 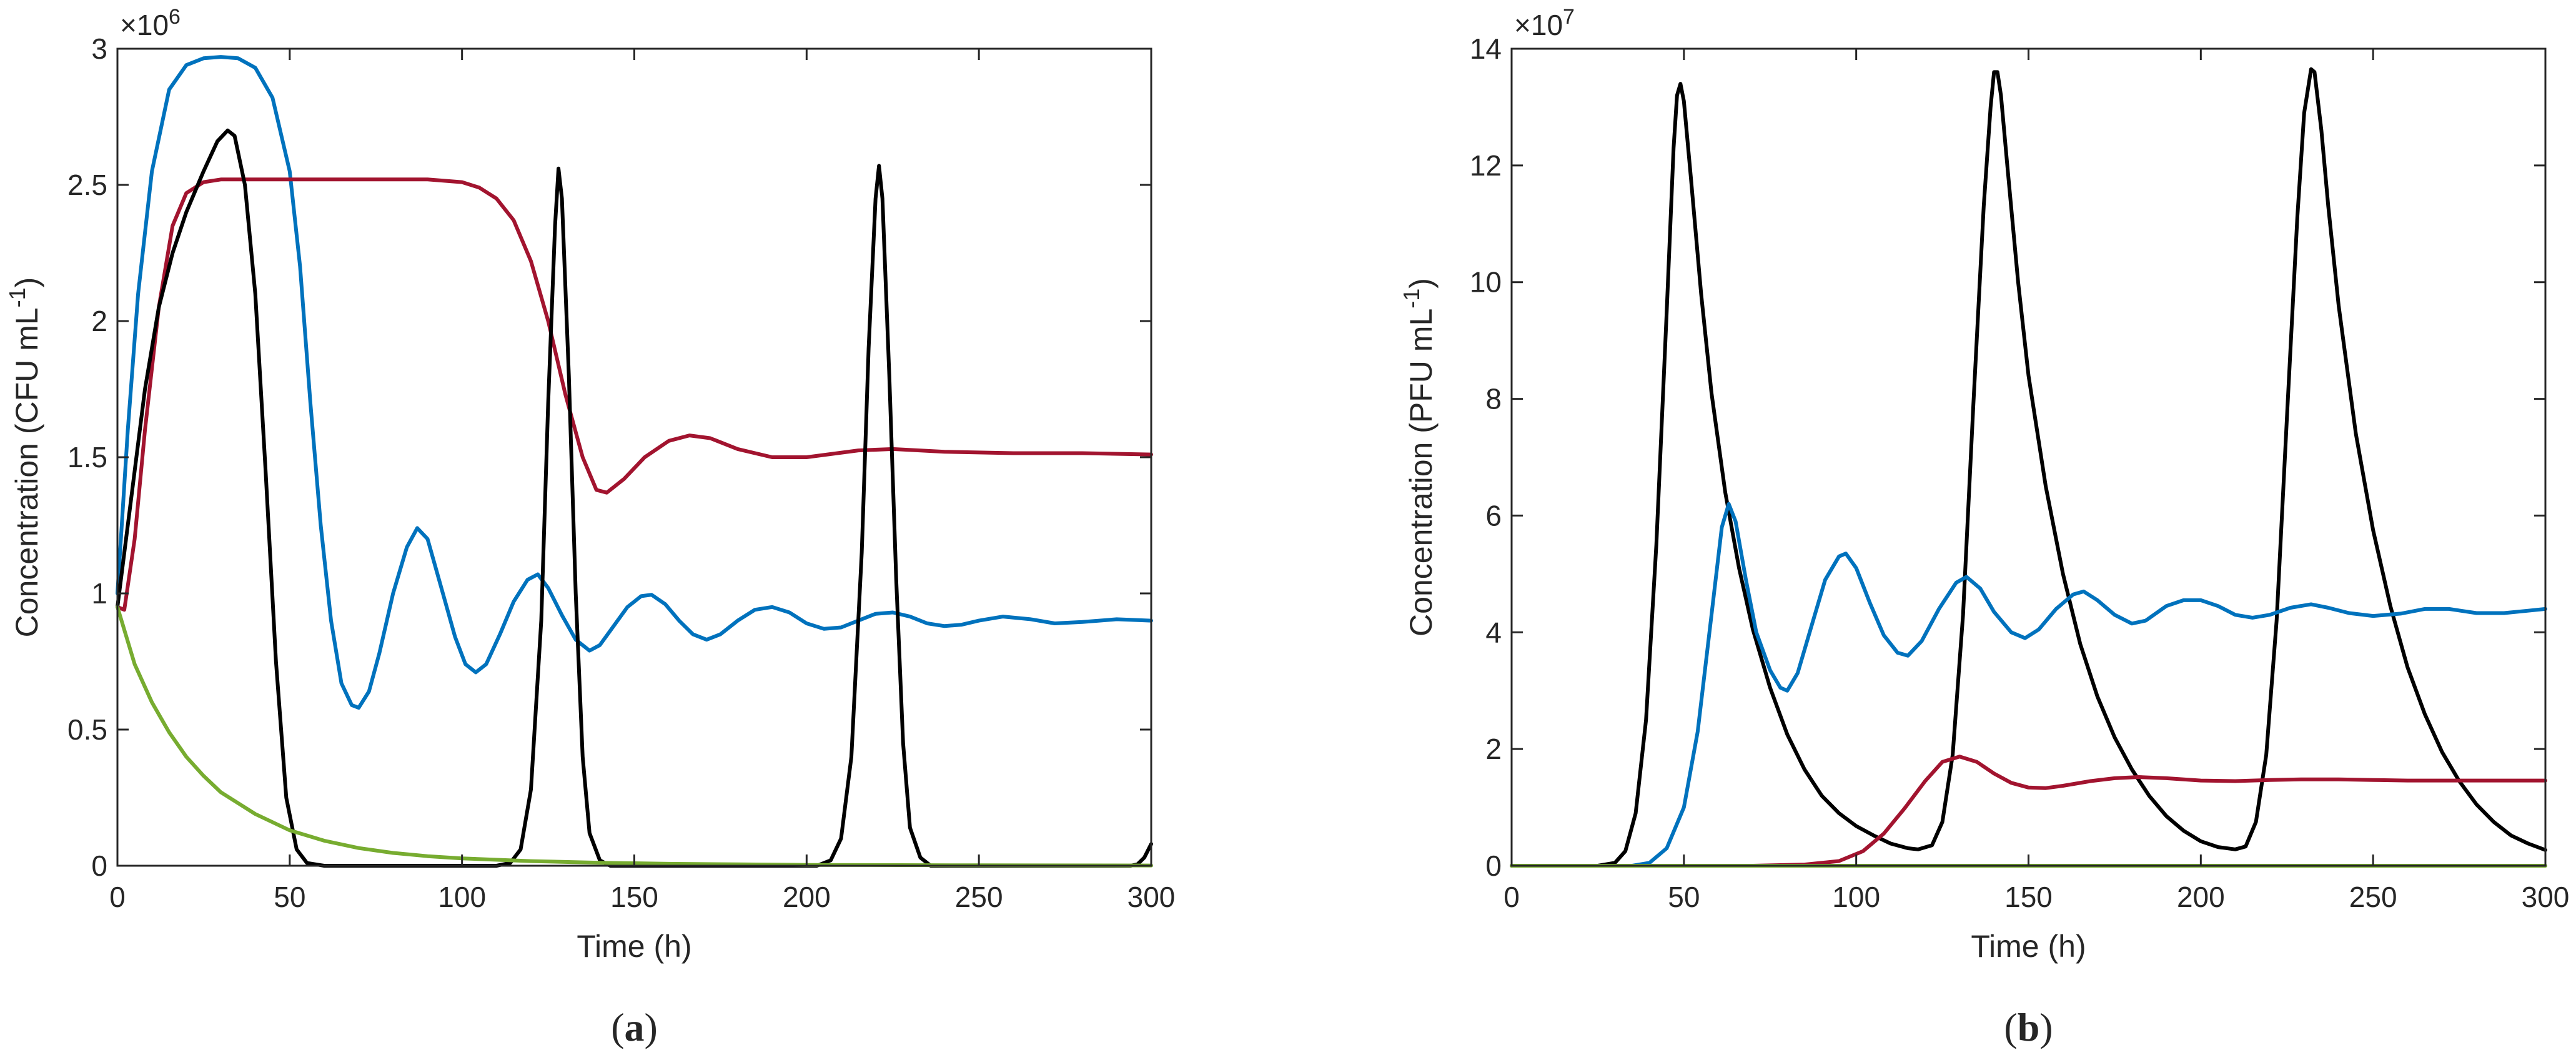 What do you see at coordinates (2028, 946) in the screenshot?
I see `panel-b-x-axis-label: Time (h)` at bounding box center [2028, 946].